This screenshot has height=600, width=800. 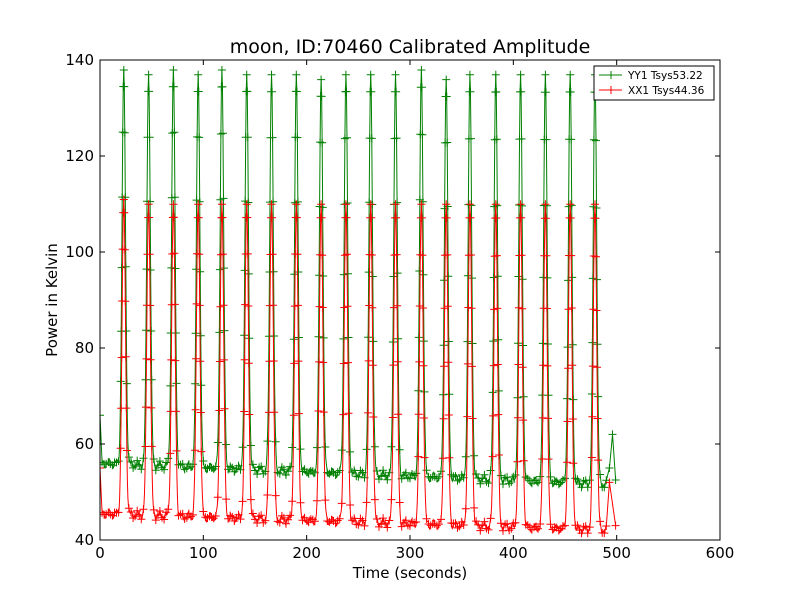 I want to click on x-tick-label: 500, so click(x=616, y=553).